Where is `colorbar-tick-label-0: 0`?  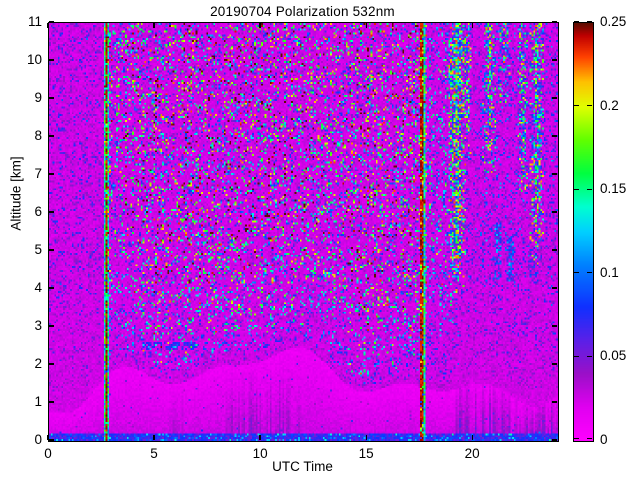 colorbar-tick-label-0: 0 is located at coordinates (604, 439).